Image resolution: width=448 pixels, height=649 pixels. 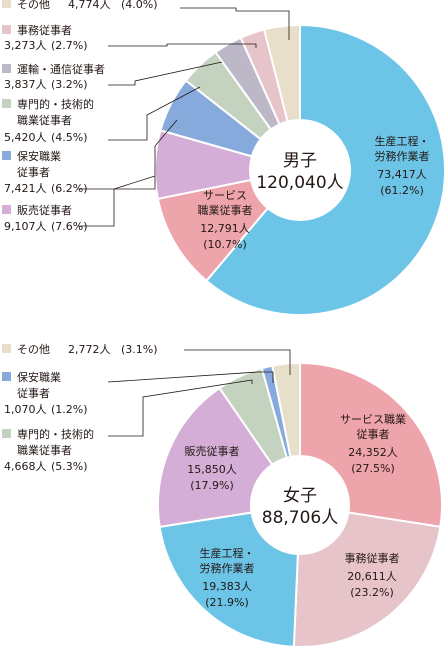 I want to click on slice-value-production: 73,417人, so click(x=402, y=174).